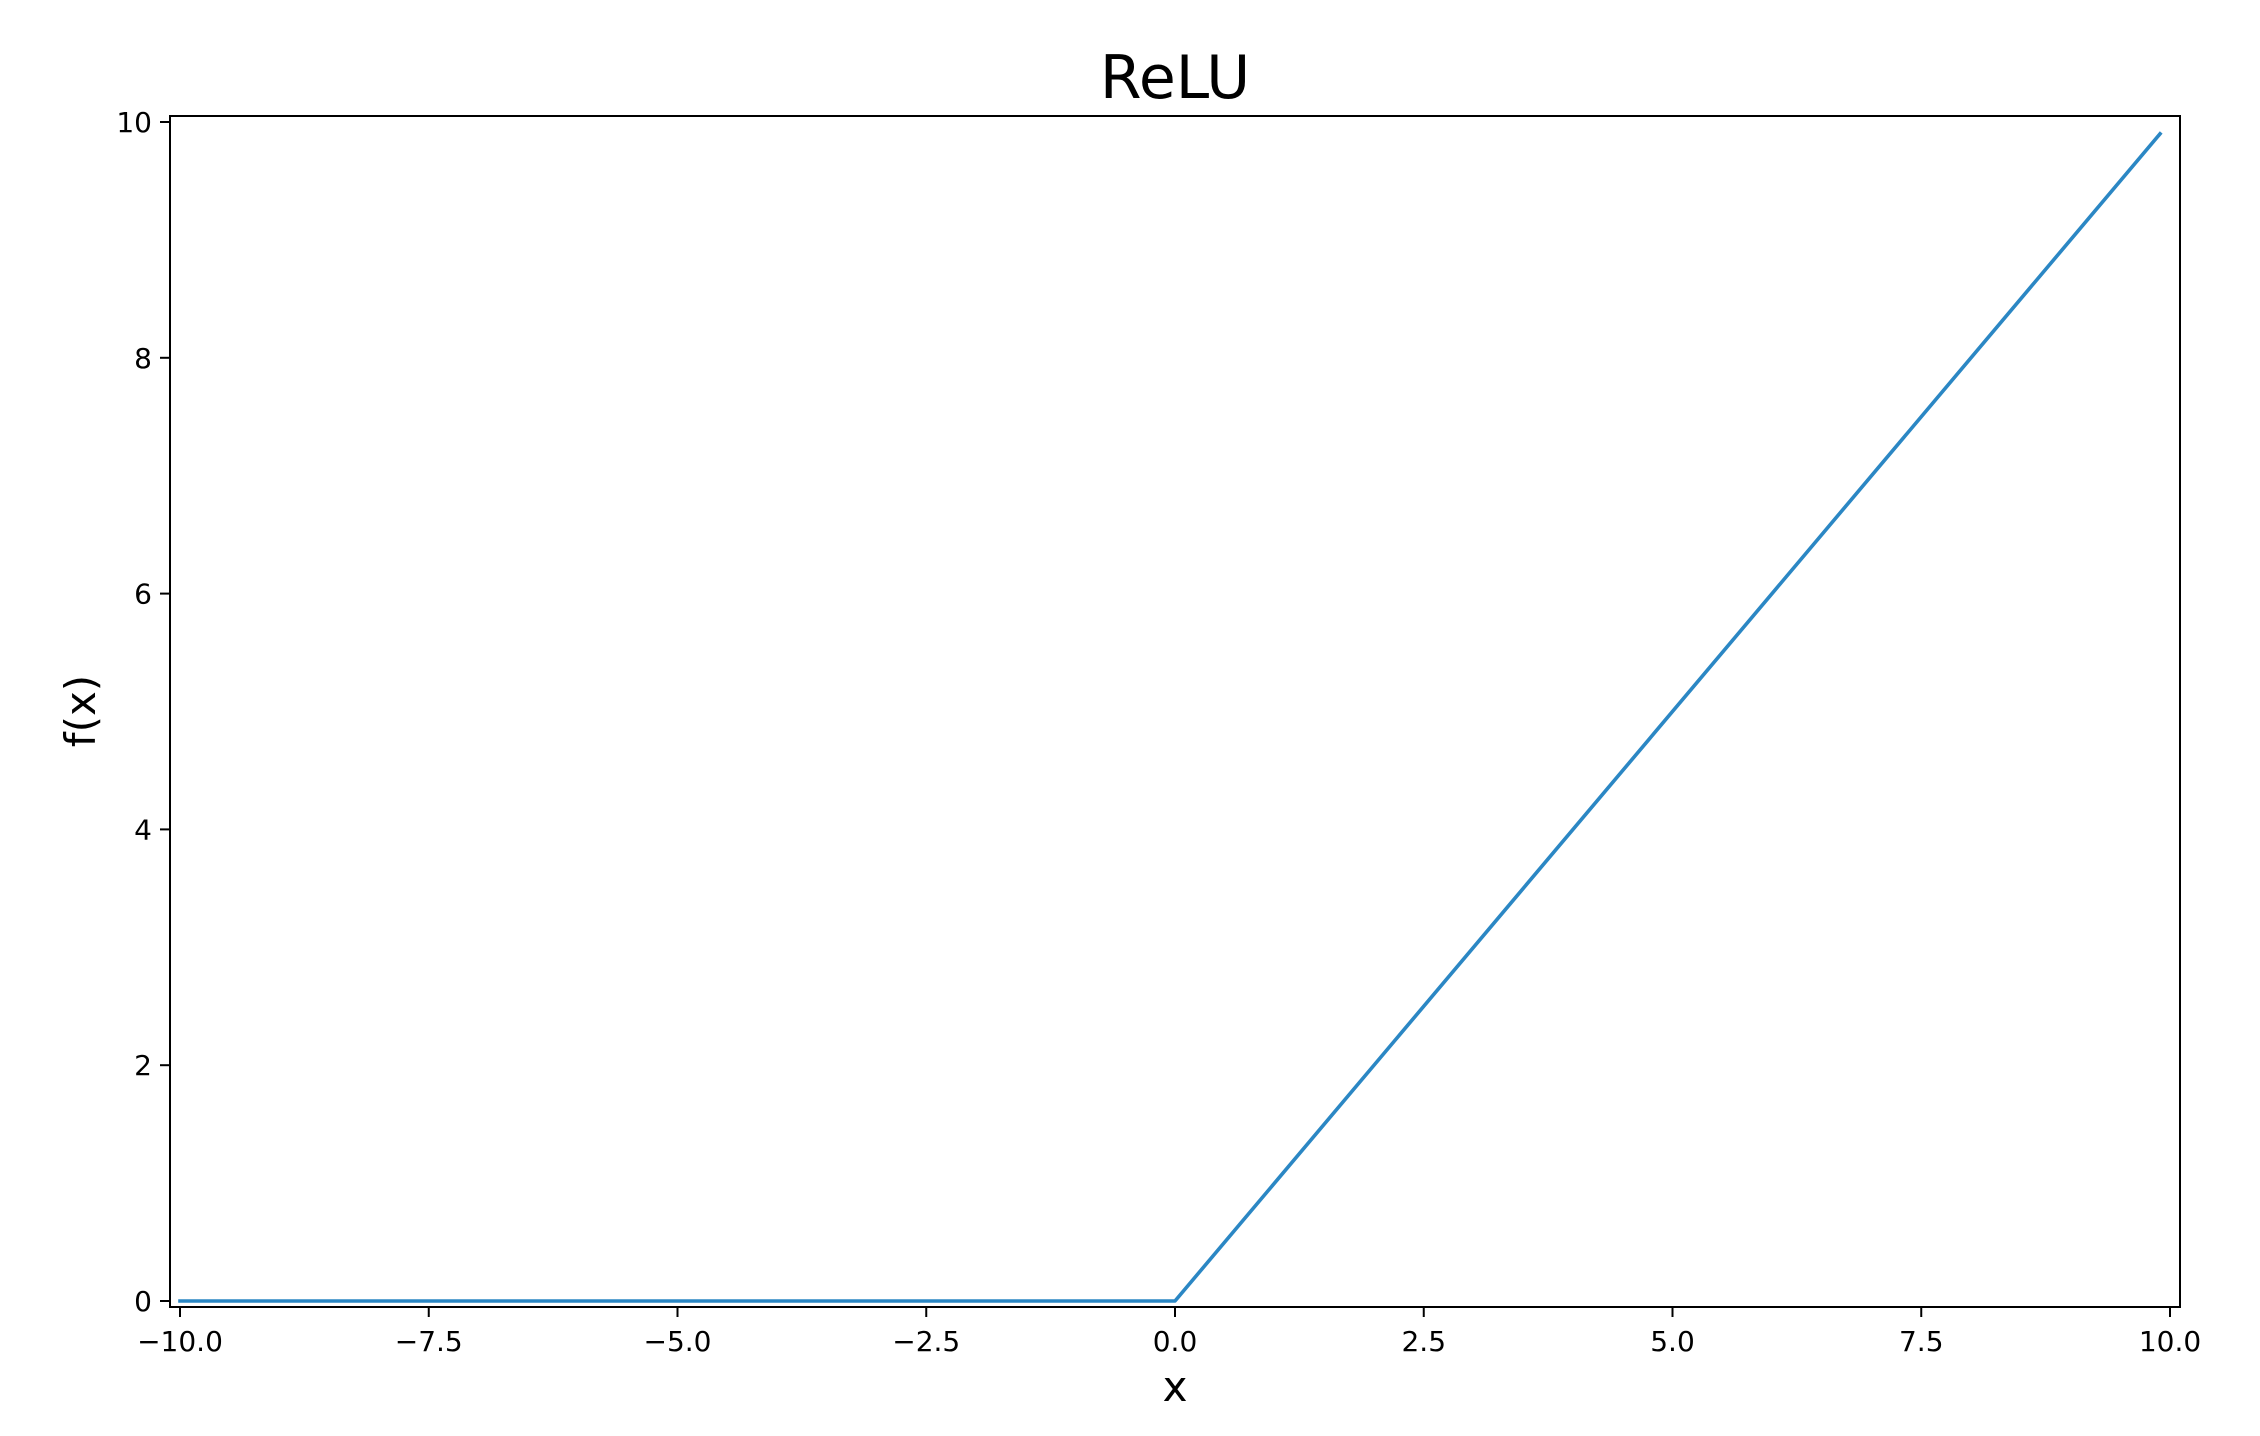 This screenshot has width=2260, height=1436. What do you see at coordinates (429, 1341) in the screenshot?
I see `x-tick-label: −7.5` at bounding box center [429, 1341].